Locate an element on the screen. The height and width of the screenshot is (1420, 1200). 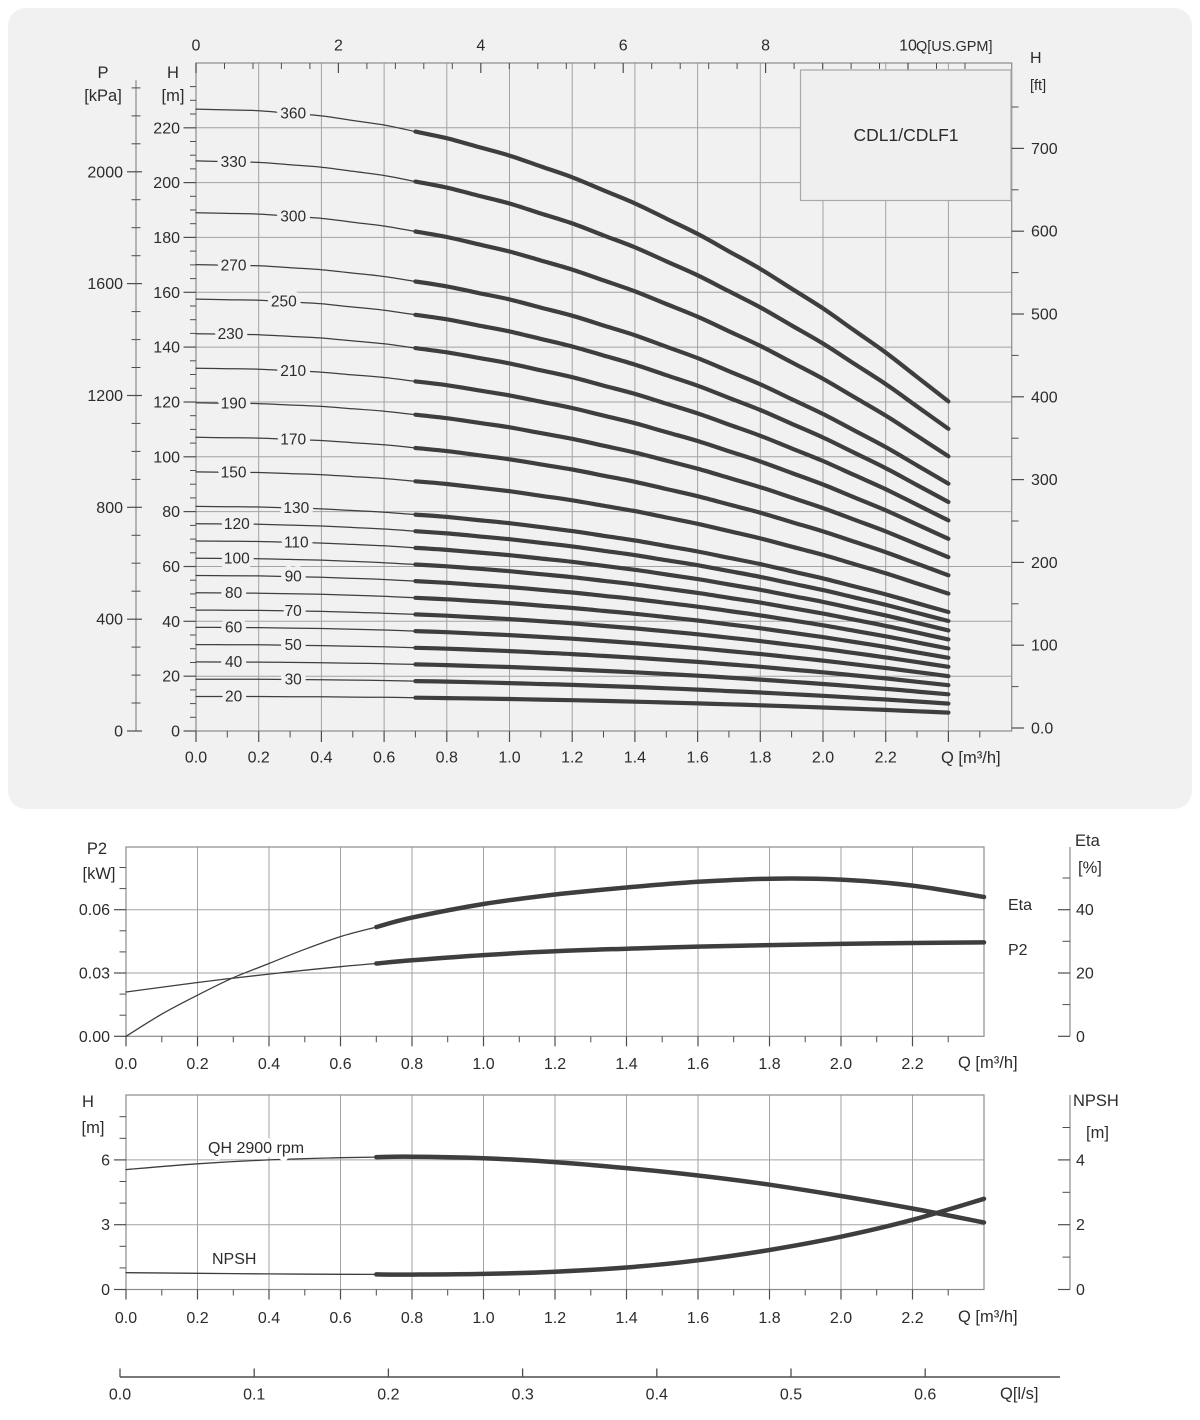
p2-x-tick-label: 1.8 is located at coordinates (769, 1064).